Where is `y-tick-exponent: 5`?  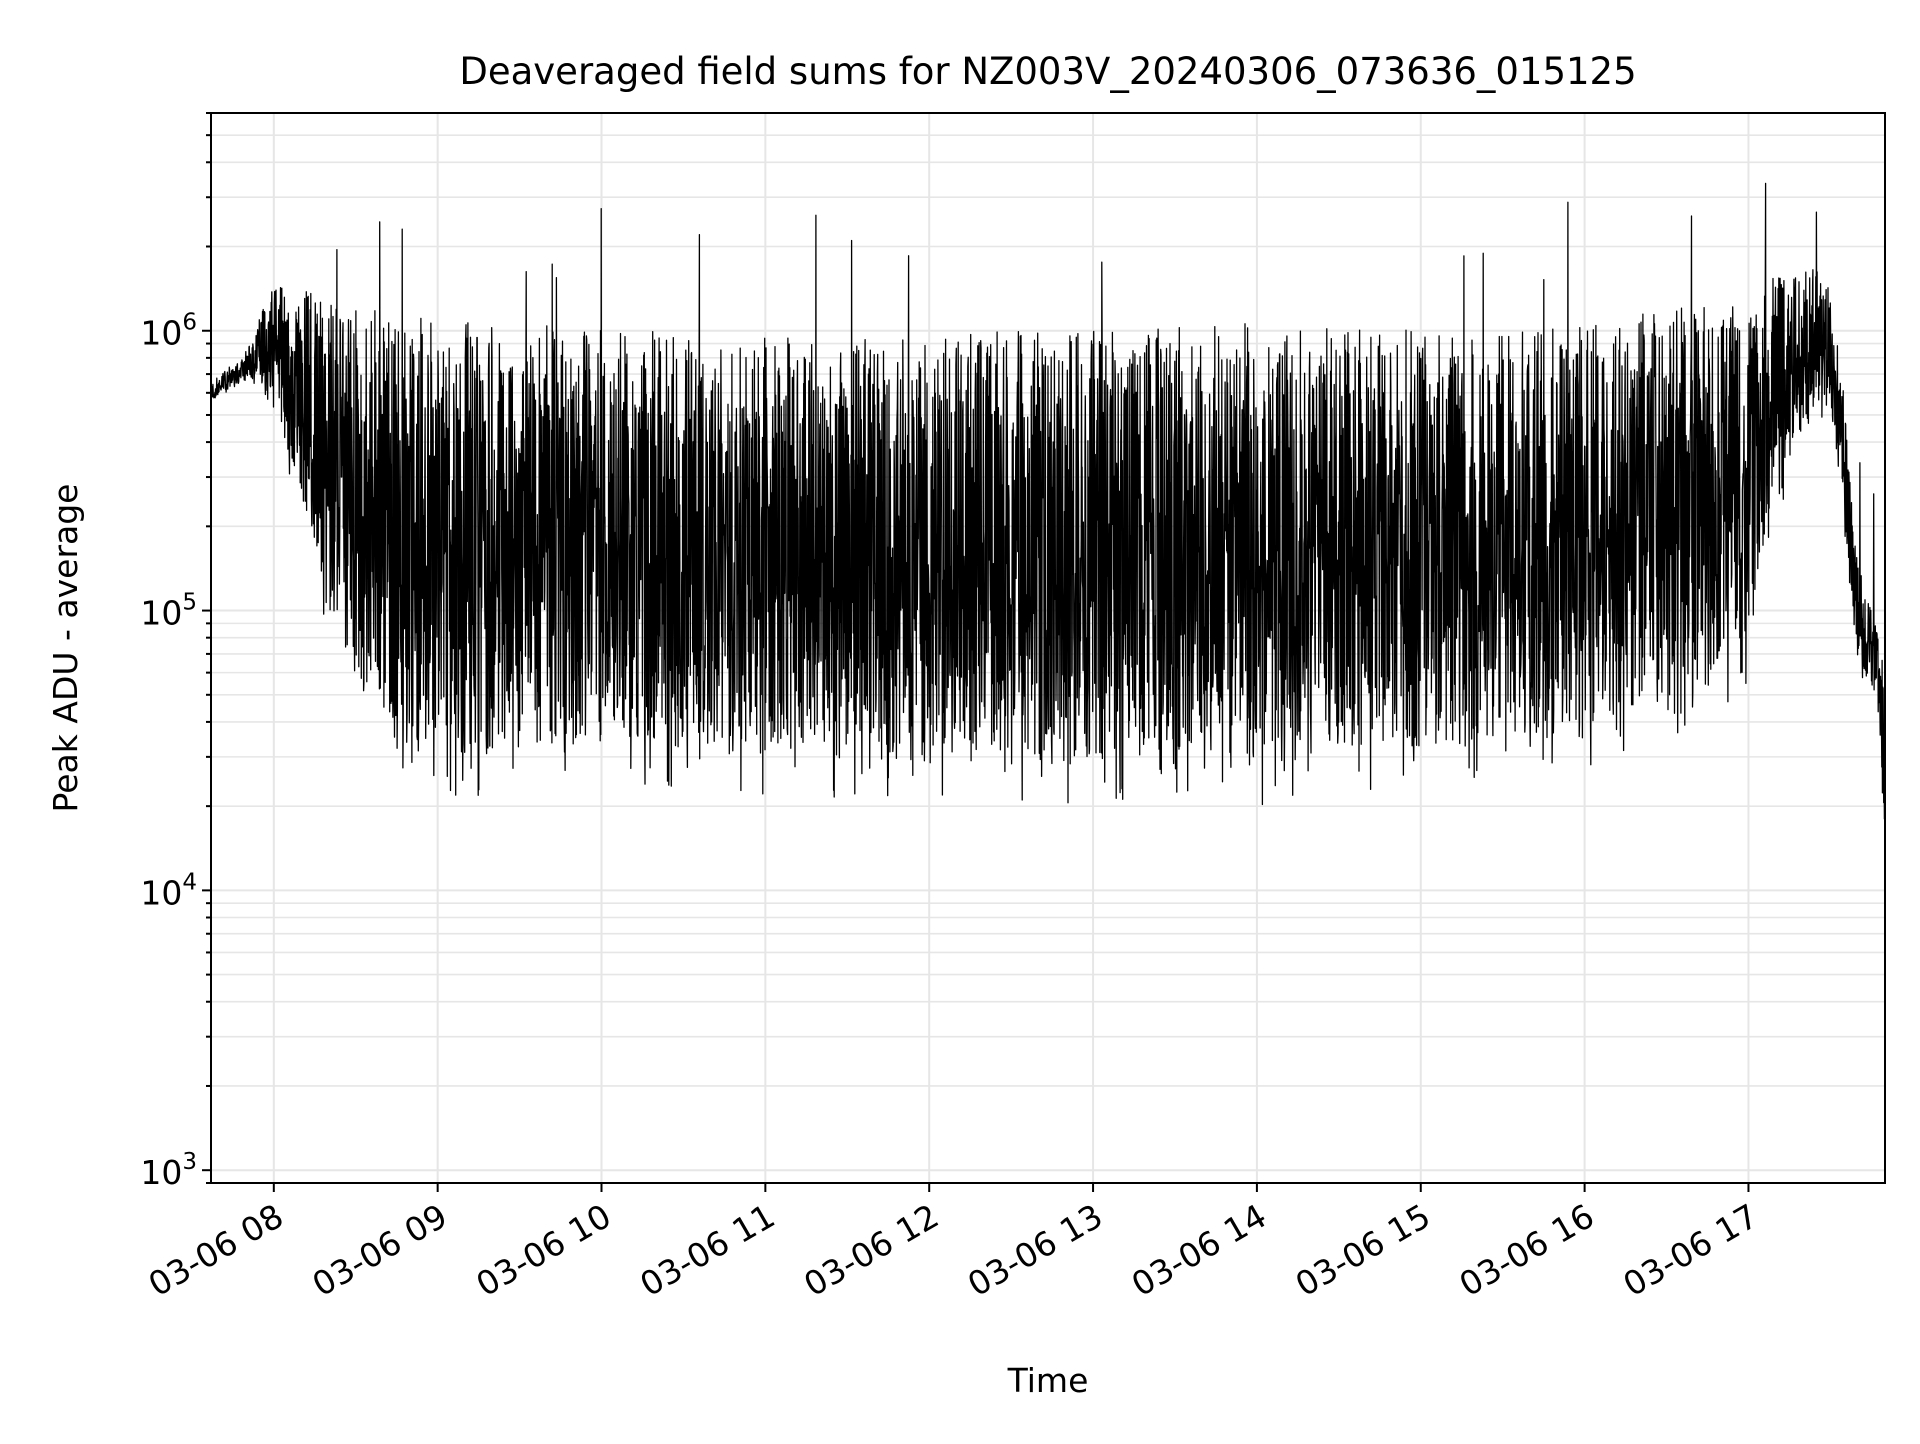 y-tick-exponent: 5 is located at coordinates (189, 603).